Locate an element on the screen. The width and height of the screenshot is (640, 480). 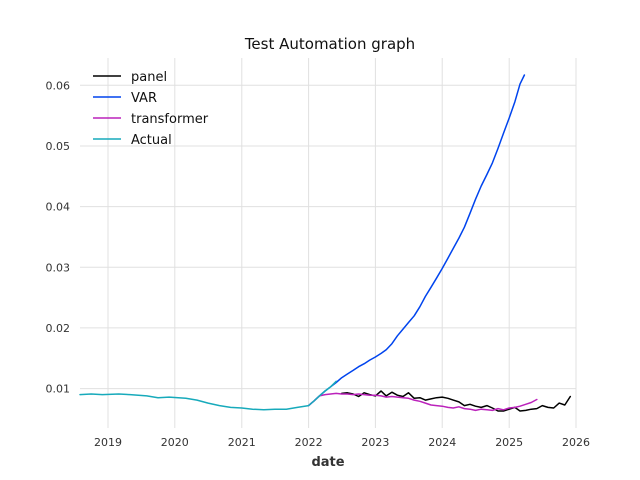
x-tick-label: 2022 is located at coordinates (309, 442).